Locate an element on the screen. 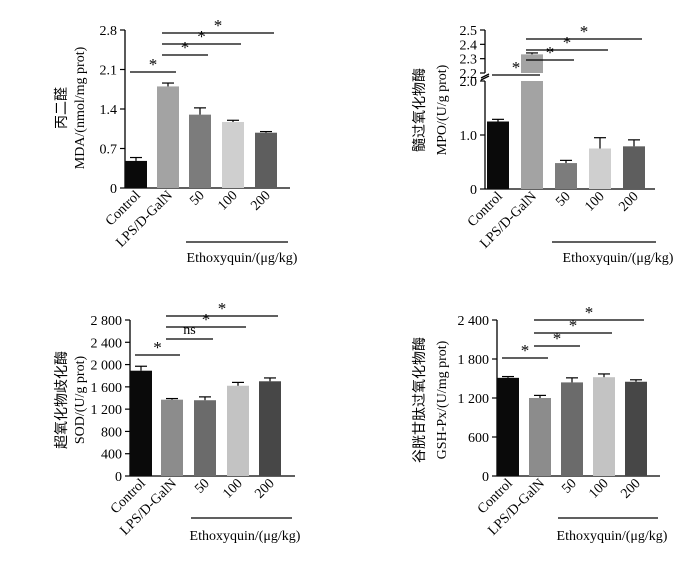 This screenshot has width=700, height=582. y-tick-label: 2.3 is located at coordinates (469, 60).